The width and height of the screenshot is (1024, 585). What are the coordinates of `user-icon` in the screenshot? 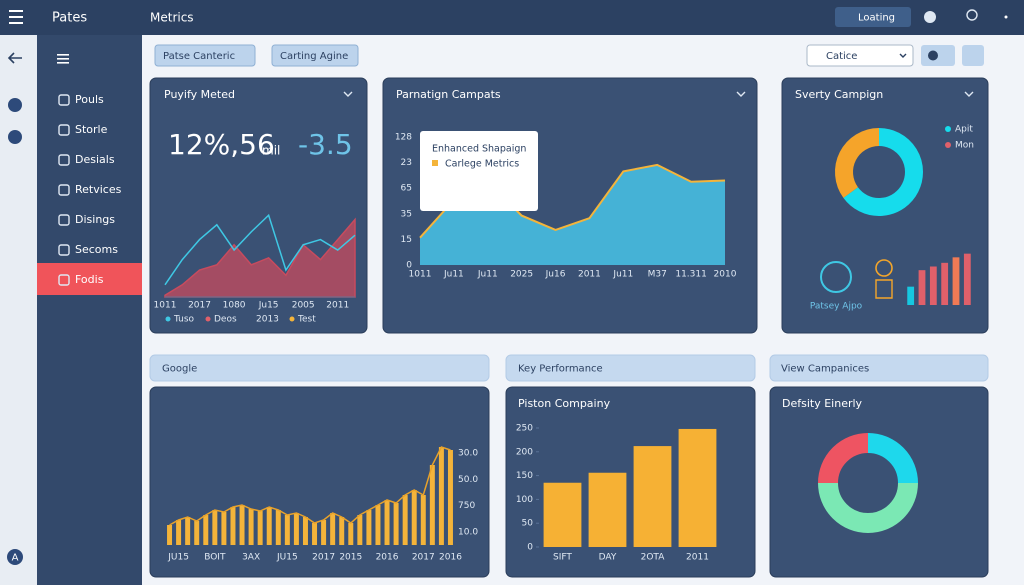 It's located at (972, 15).